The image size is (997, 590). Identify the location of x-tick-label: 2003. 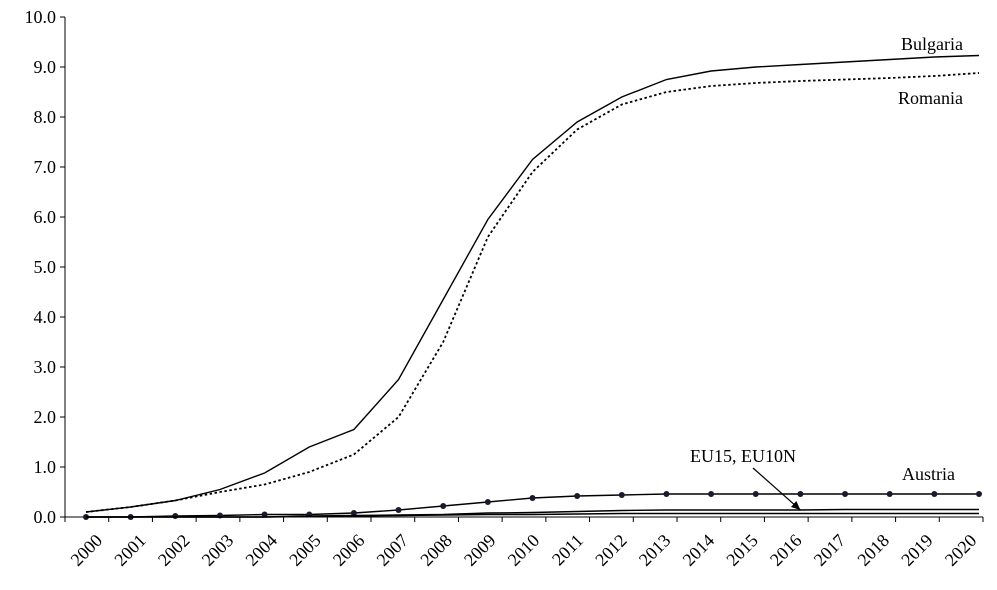
(218, 550).